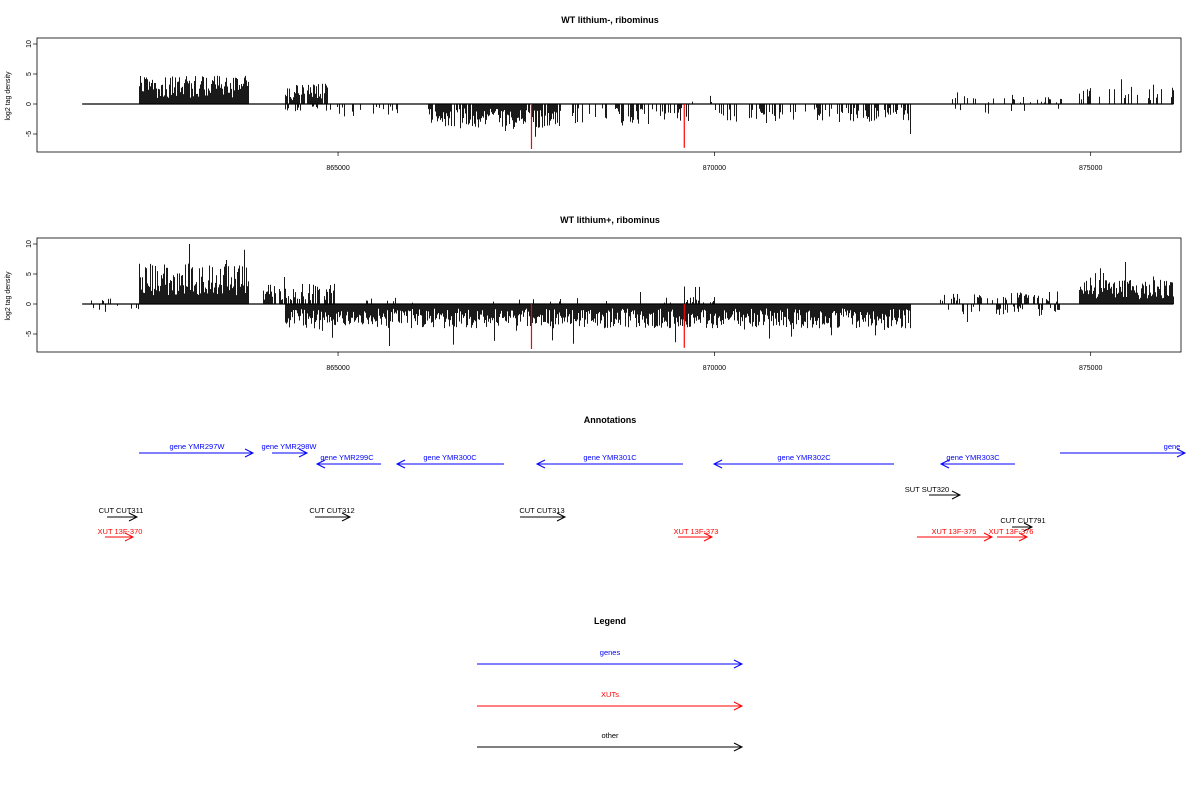 This screenshot has width=1200, height=800. What do you see at coordinates (541, 510) in the screenshot?
I see `other-annotation-label: CUT CUT313` at bounding box center [541, 510].